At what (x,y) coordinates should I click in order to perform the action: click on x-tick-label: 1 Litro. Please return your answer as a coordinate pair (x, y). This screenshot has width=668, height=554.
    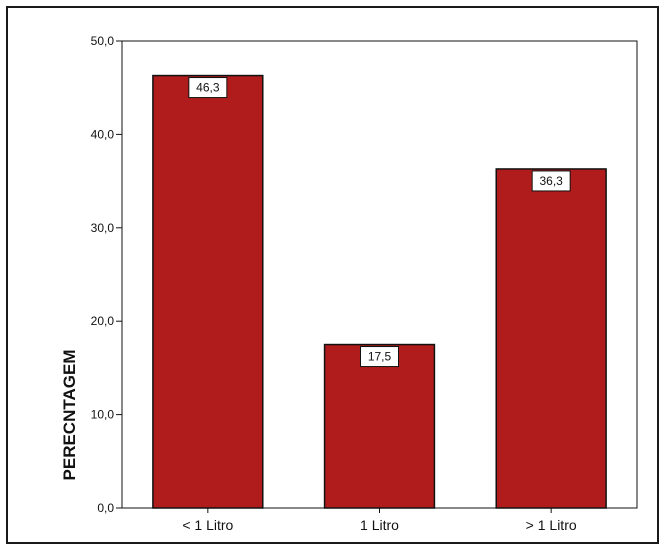
    Looking at the image, I should click on (379, 525).